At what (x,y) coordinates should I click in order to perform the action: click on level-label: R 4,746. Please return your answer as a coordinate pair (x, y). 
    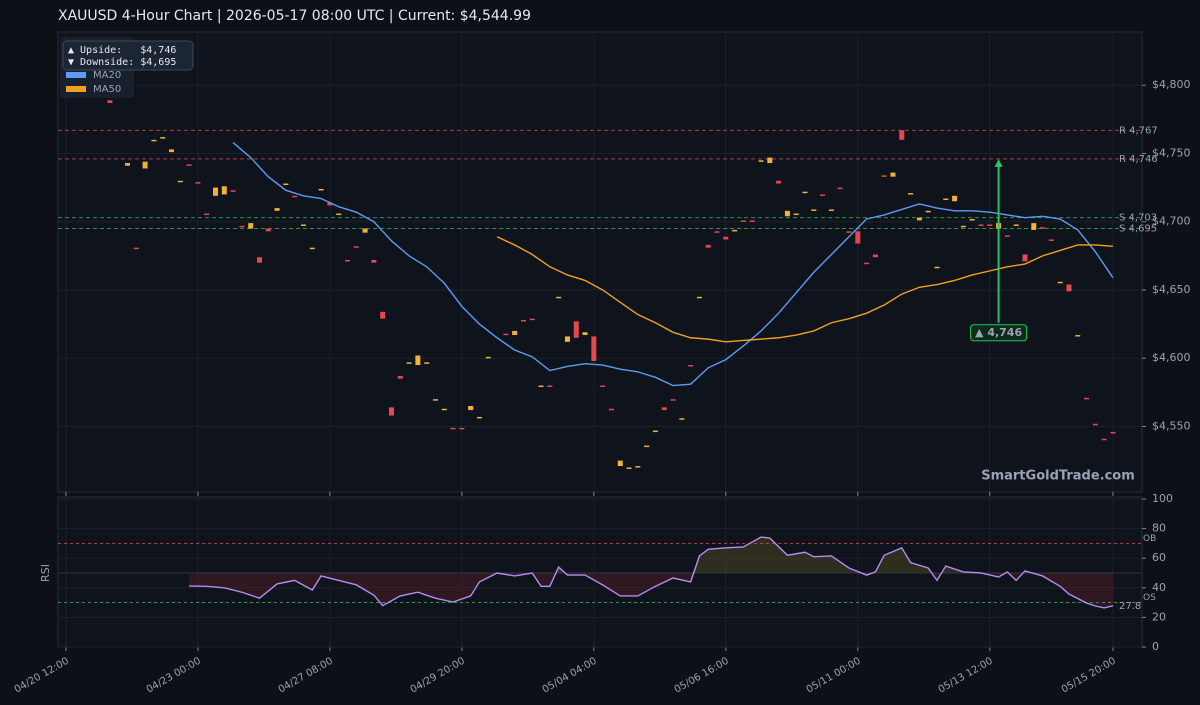
    Looking at the image, I should click on (1138, 159).